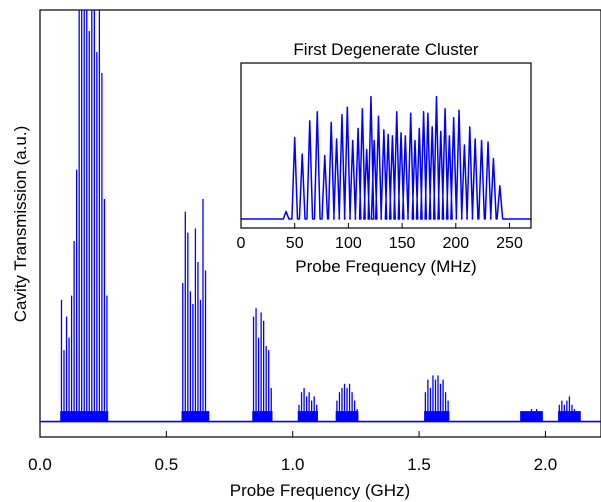  What do you see at coordinates (380, 237) in the screenshot?
I see `inset-x-ticks: 0 50 100 150 200 250` at bounding box center [380, 237].